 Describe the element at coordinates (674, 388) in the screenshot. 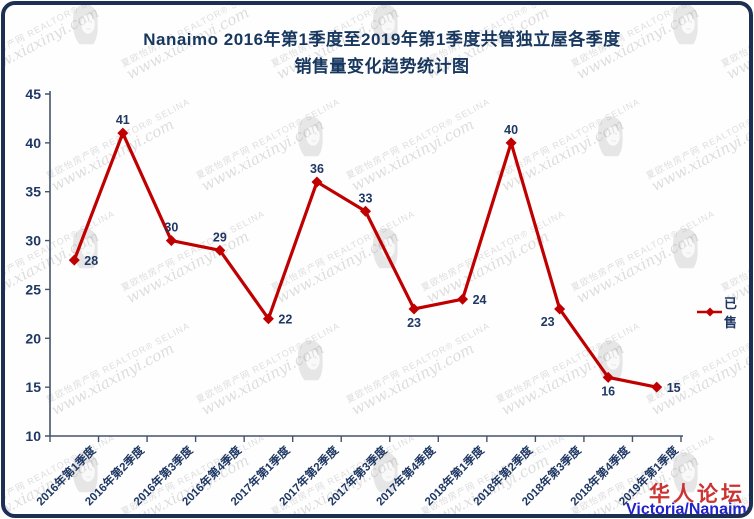

I see `data-point-label: 15` at that location.